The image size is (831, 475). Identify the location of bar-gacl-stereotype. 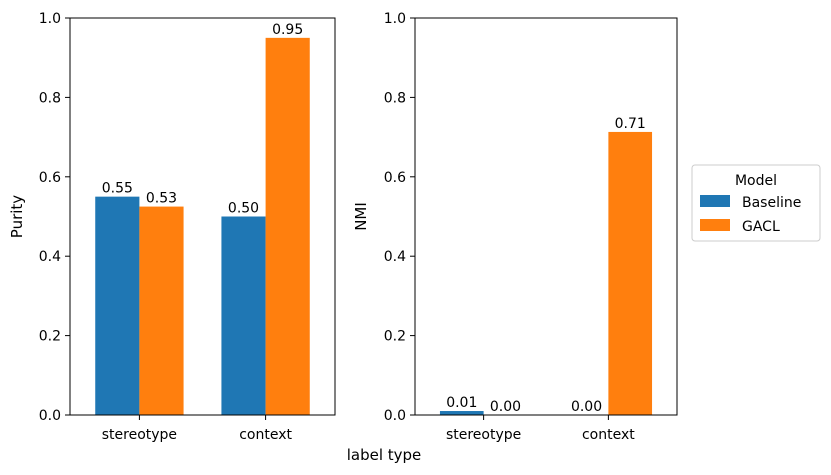
(161, 310).